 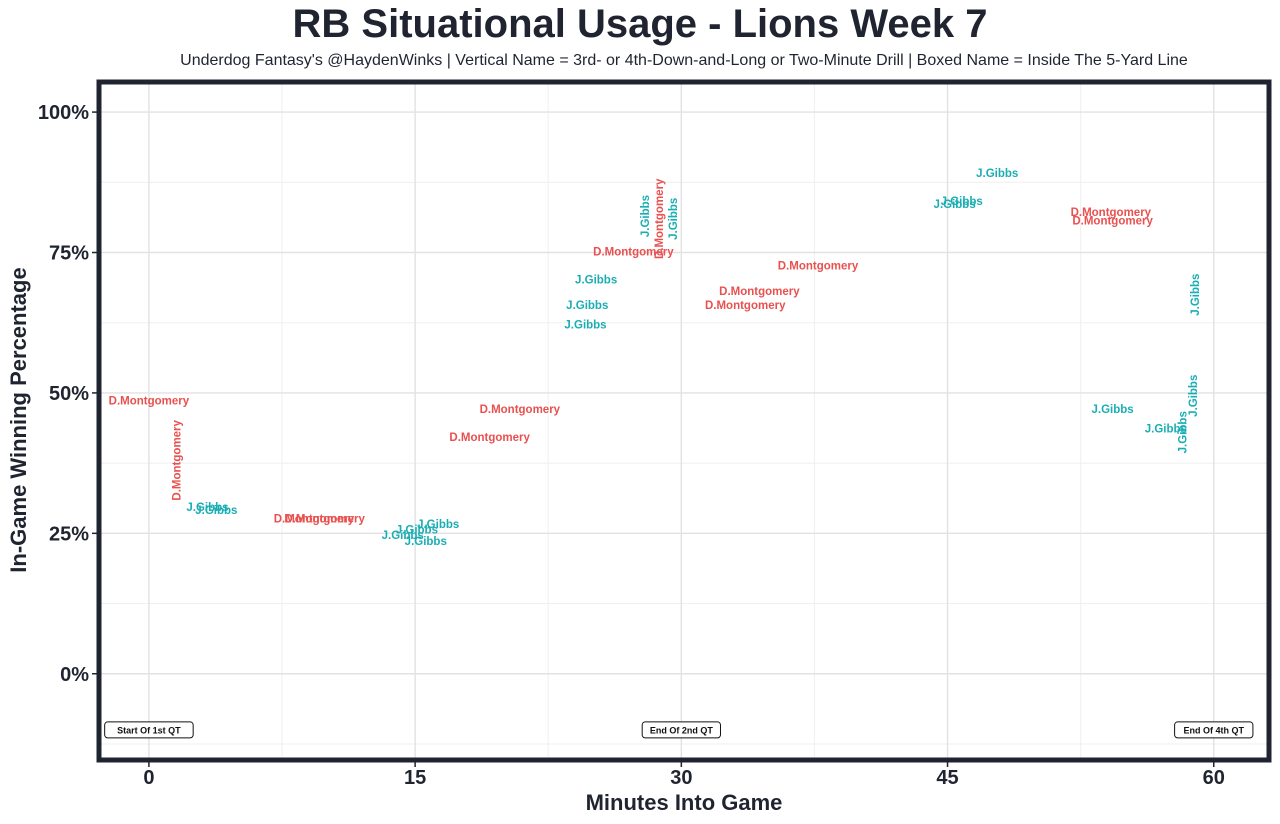 I want to click on y-tick-label: 100%, so click(x=63, y=113).